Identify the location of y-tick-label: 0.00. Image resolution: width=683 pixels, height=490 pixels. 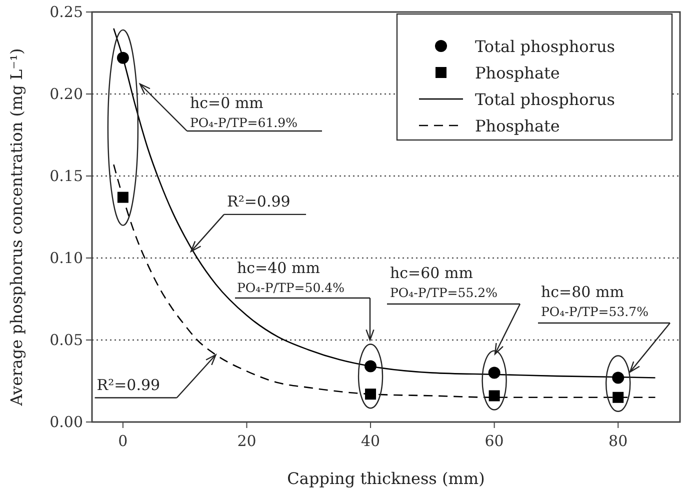
(66, 422).